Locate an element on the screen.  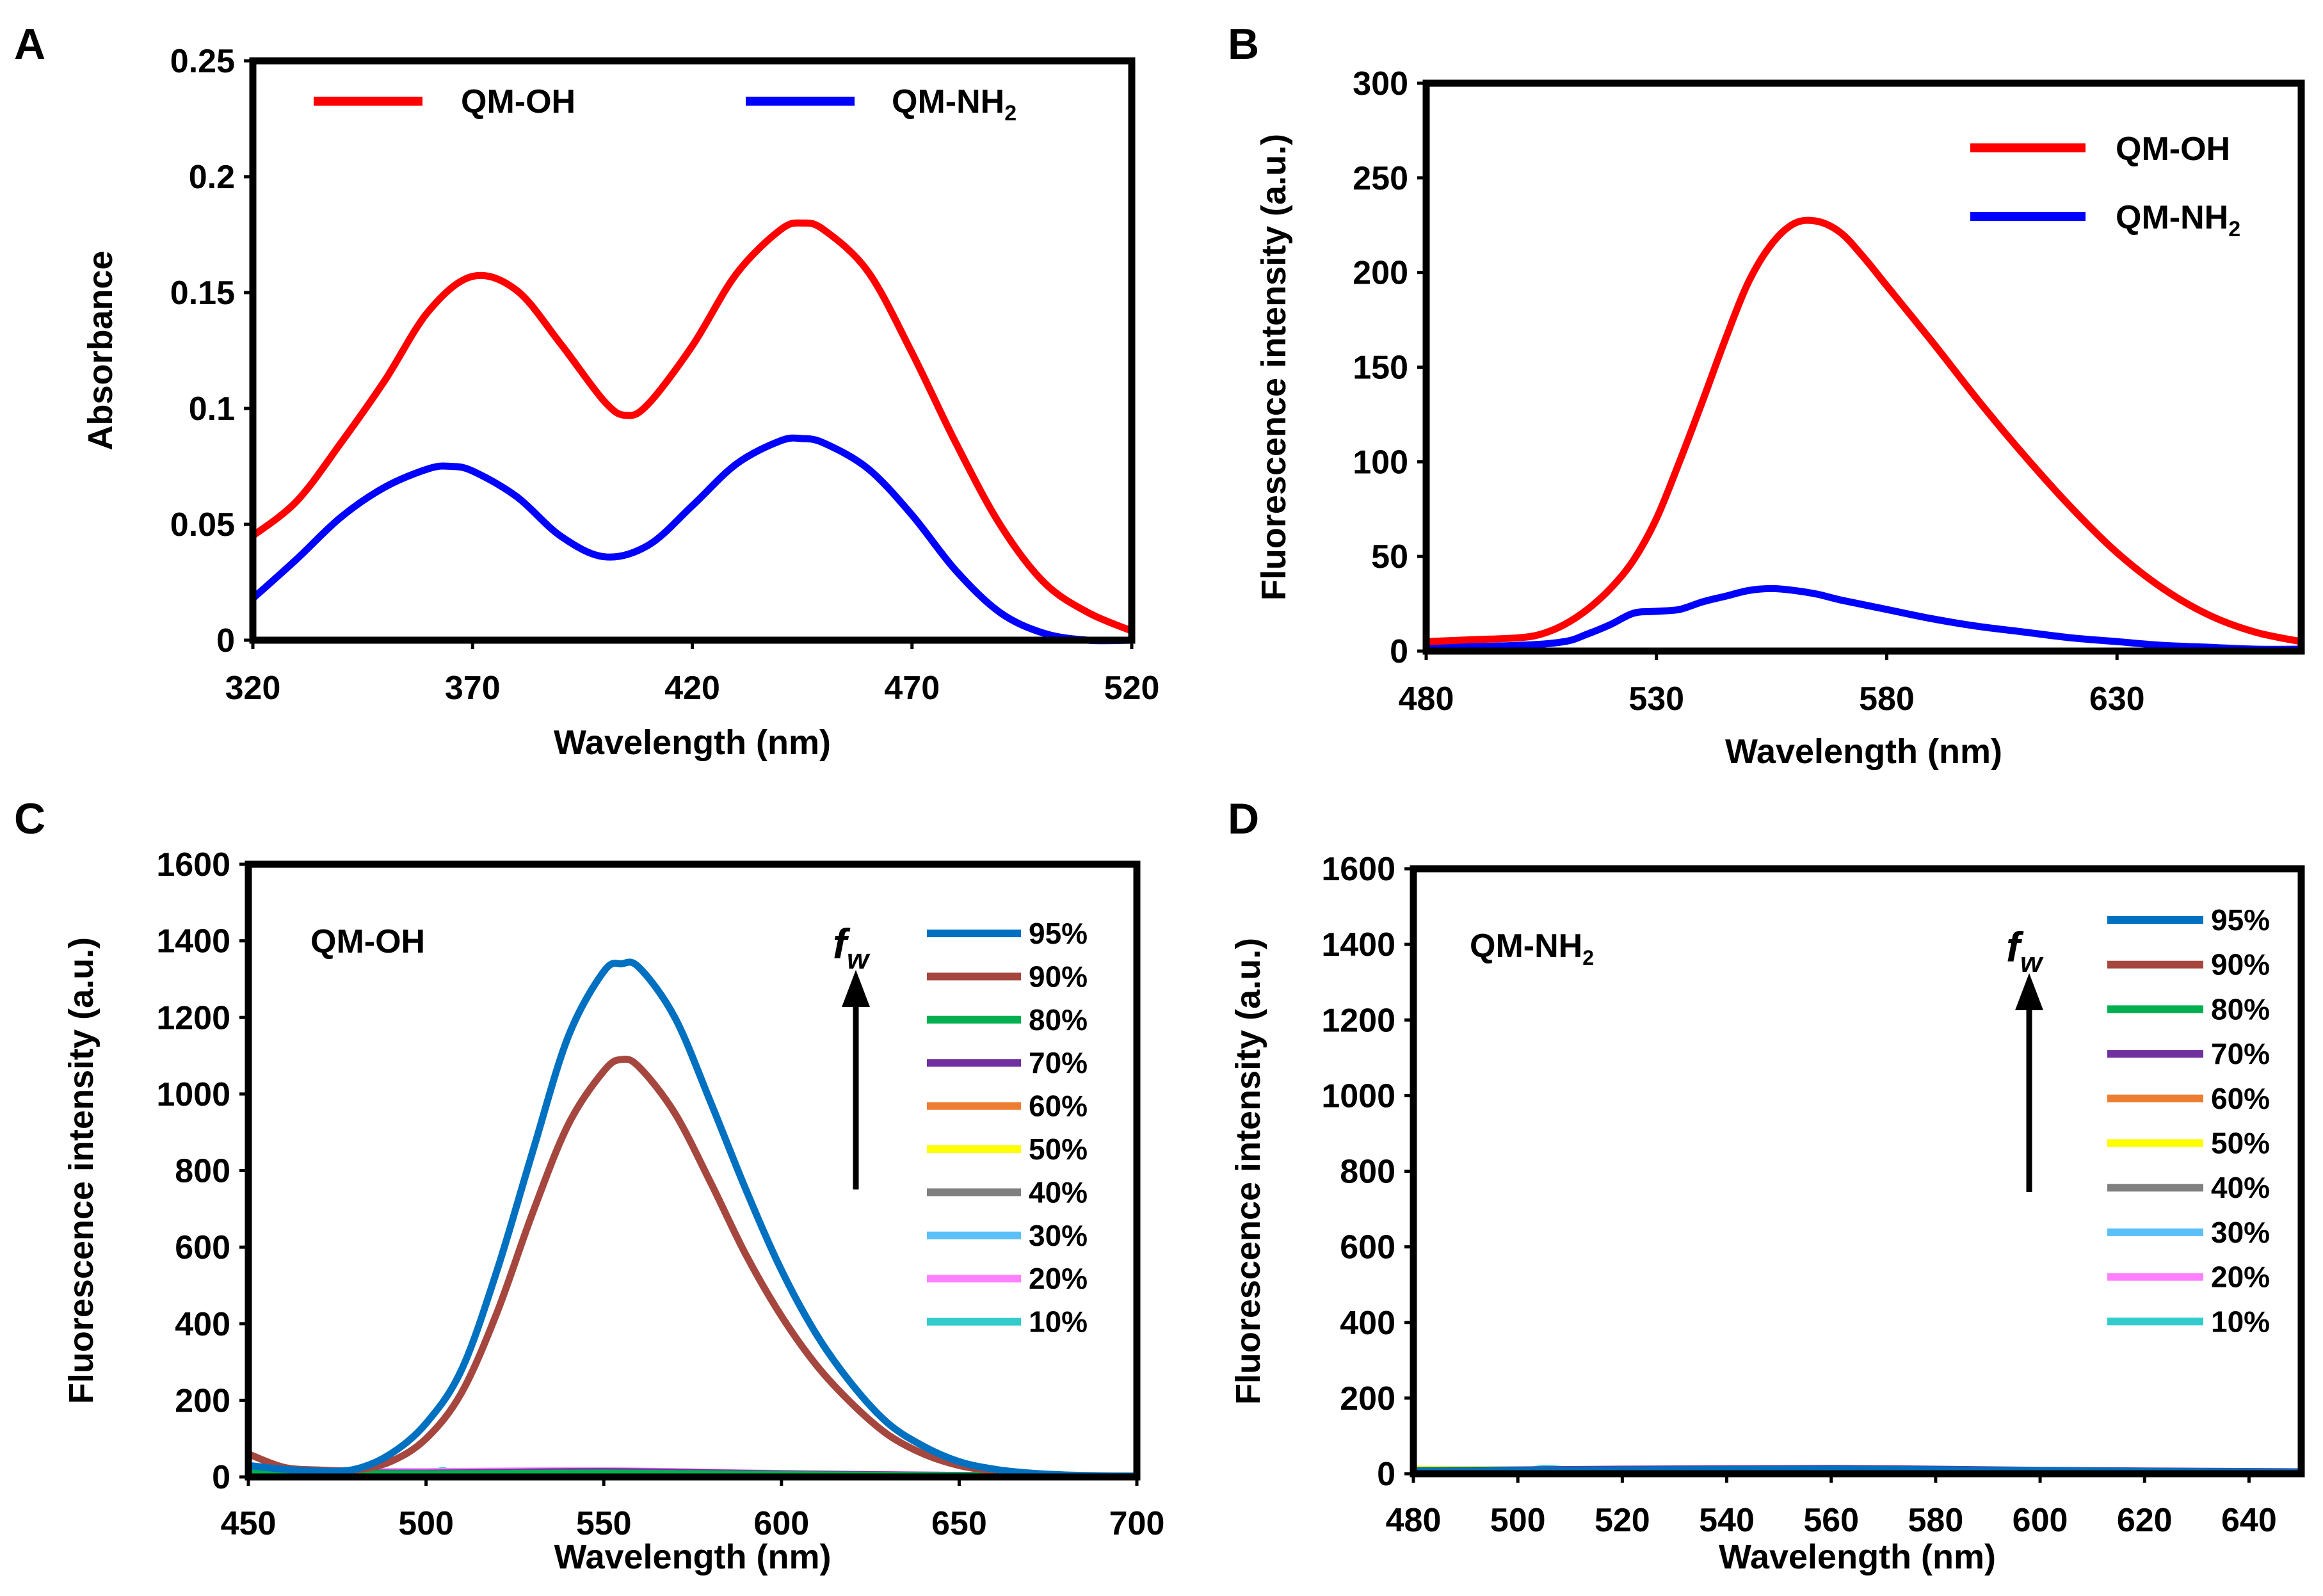
series-line-90- is located at coordinates (693, 1267).